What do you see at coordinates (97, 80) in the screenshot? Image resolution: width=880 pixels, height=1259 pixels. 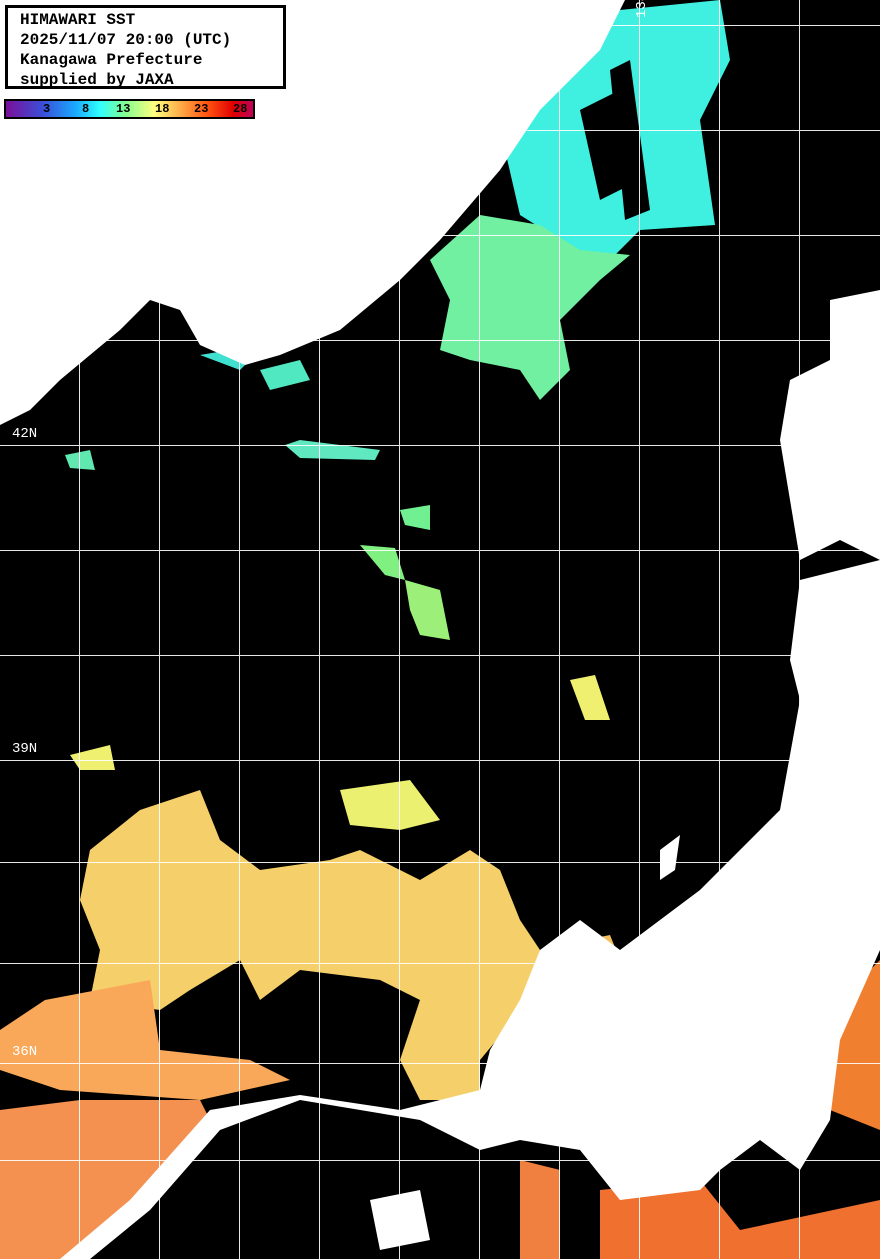 I see `credit-line: supplied by JAXA` at bounding box center [97, 80].